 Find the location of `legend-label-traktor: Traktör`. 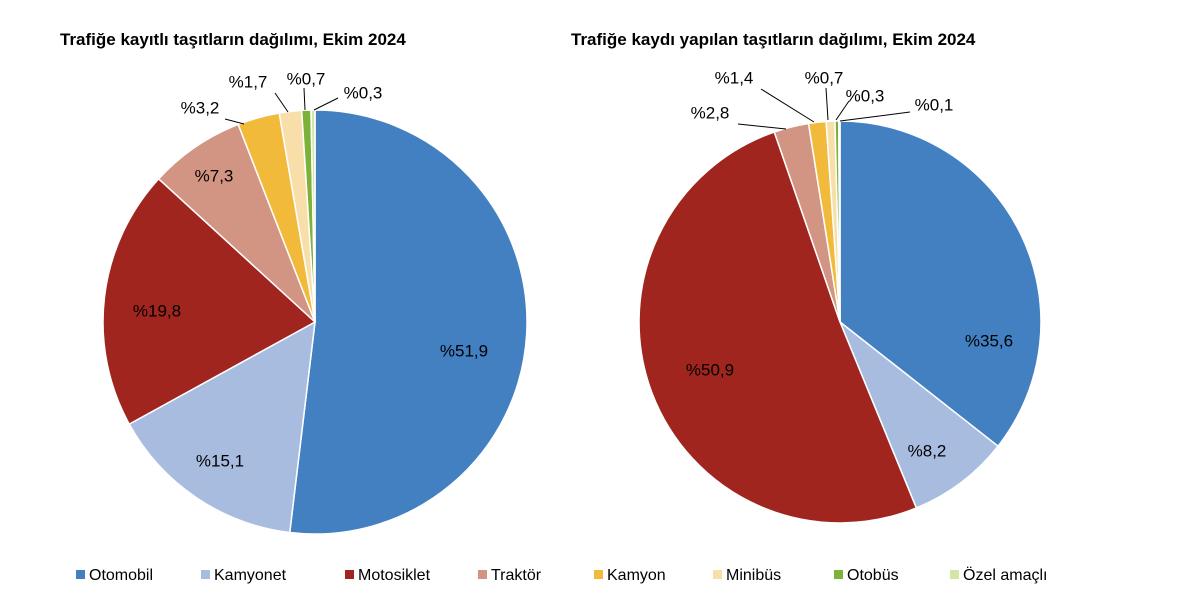

legend-label-traktor: Traktör is located at coordinates (516, 575).